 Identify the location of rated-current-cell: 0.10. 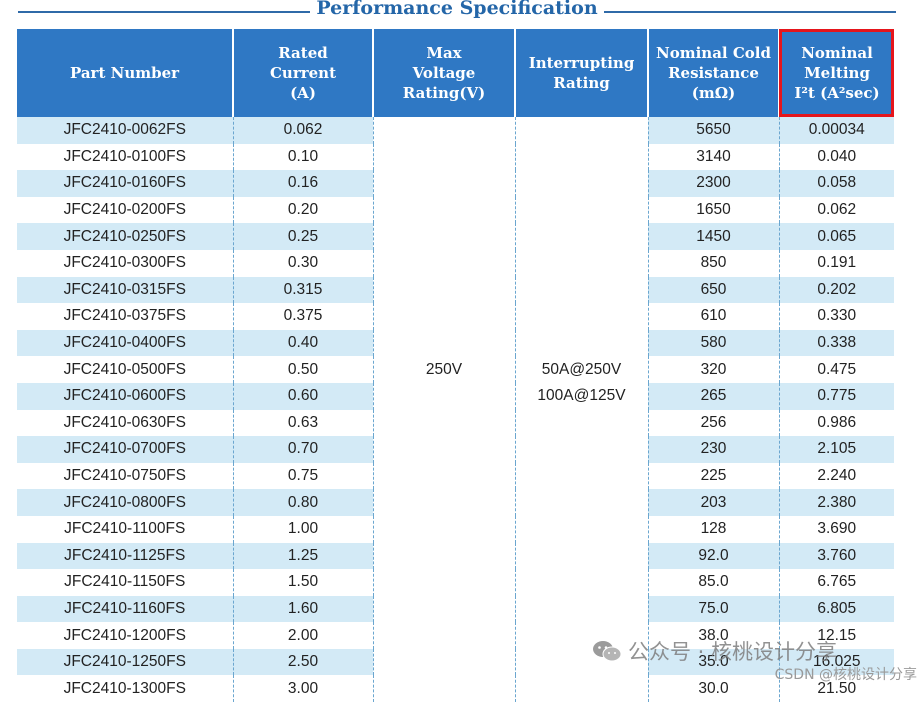
(303, 157).